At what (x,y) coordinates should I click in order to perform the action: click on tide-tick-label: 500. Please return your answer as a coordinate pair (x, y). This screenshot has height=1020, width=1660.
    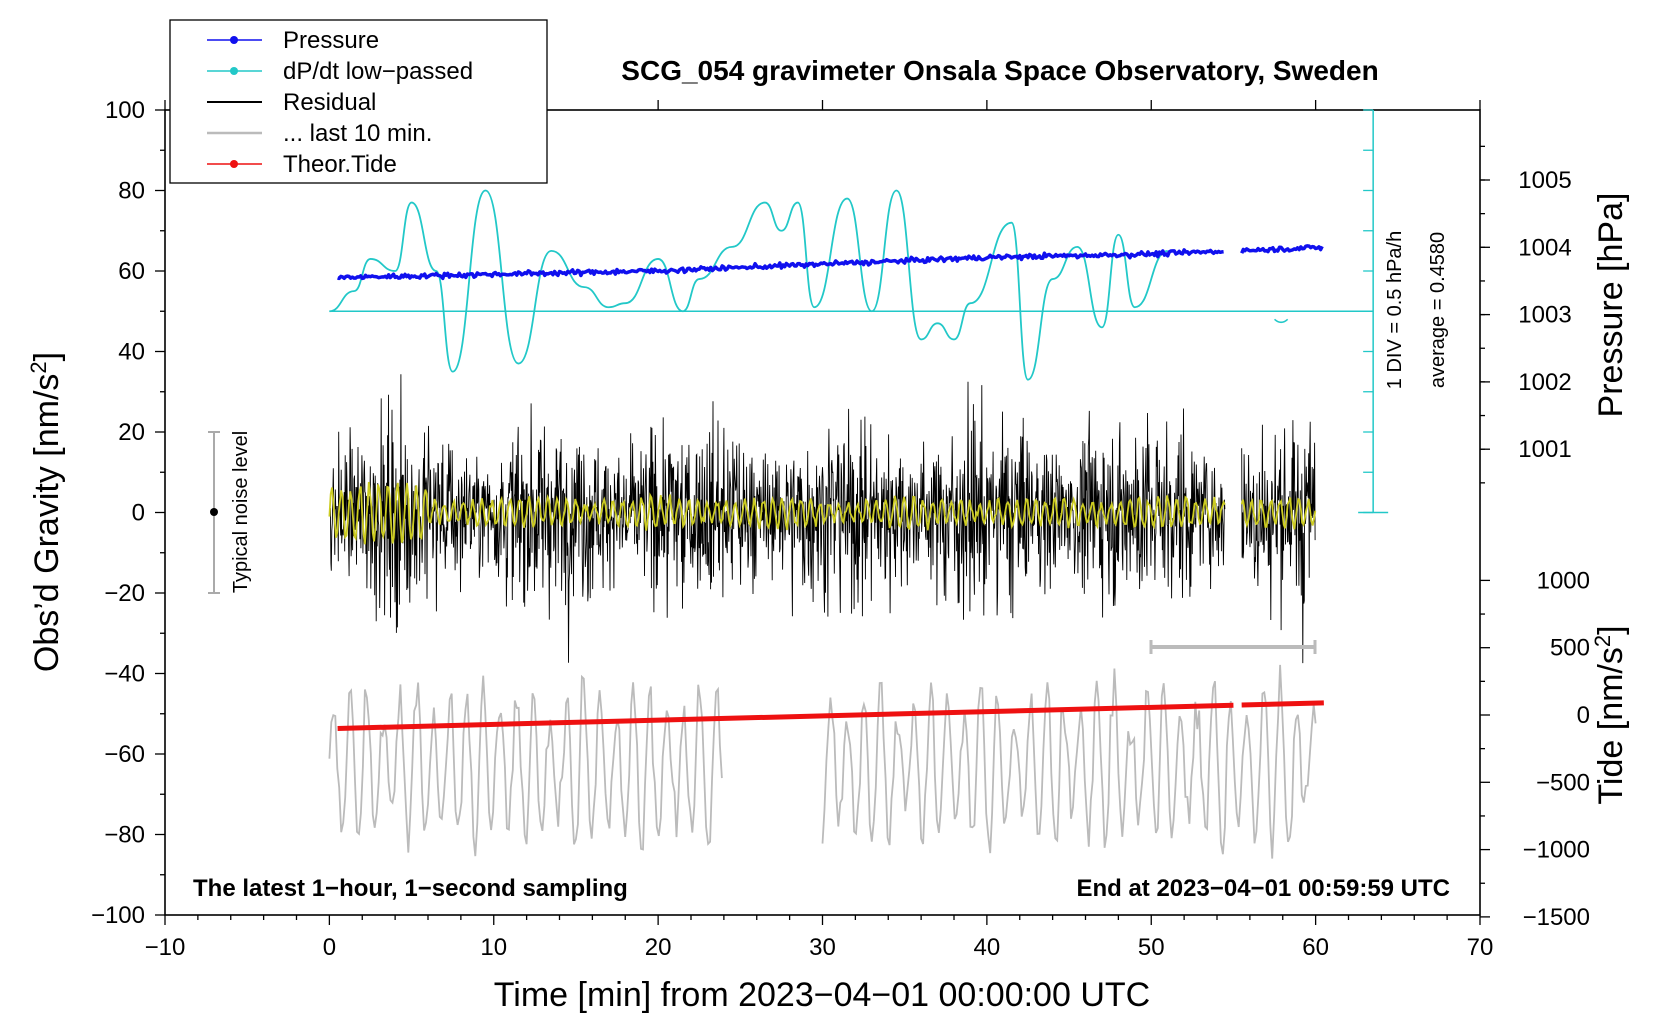
    Looking at the image, I should click on (1570, 648).